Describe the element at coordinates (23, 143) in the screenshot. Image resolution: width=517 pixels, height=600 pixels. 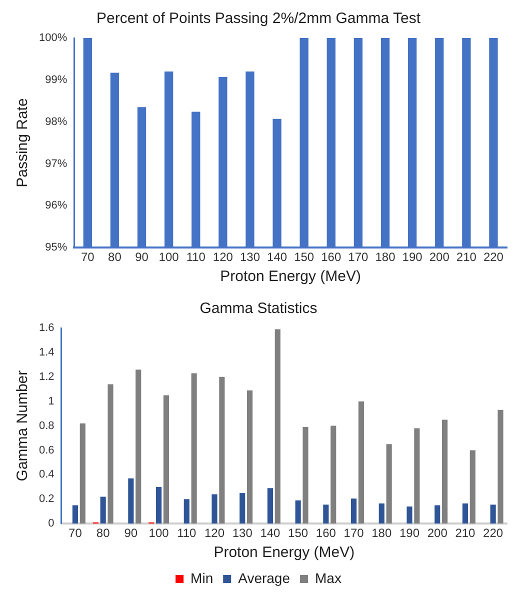
I see `y-axis-title: Passing Rate` at that location.